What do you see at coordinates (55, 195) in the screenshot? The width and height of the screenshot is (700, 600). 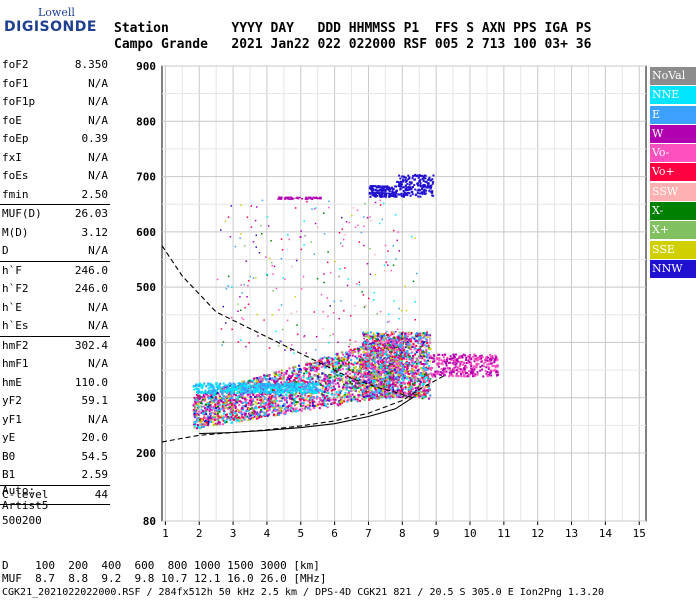 I see `param-row: fmin 2.50` at bounding box center [55, 195].